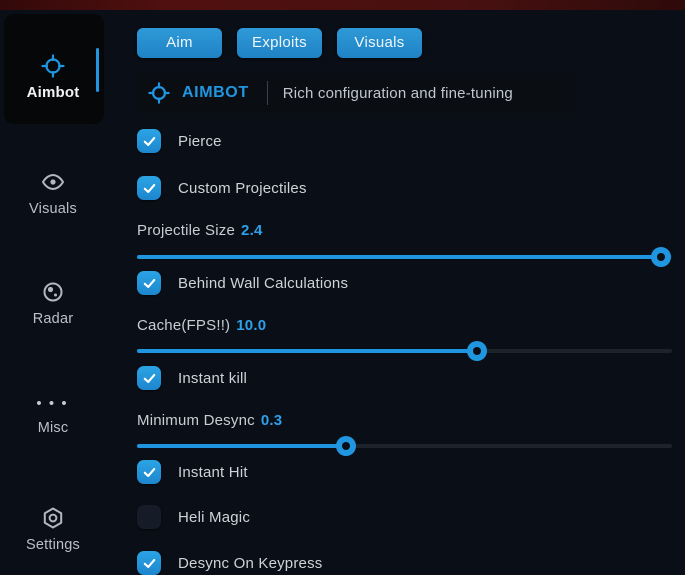  Describe the element at coordinates (53, 182) in the screenshot. I see `eye-icon` at that location.